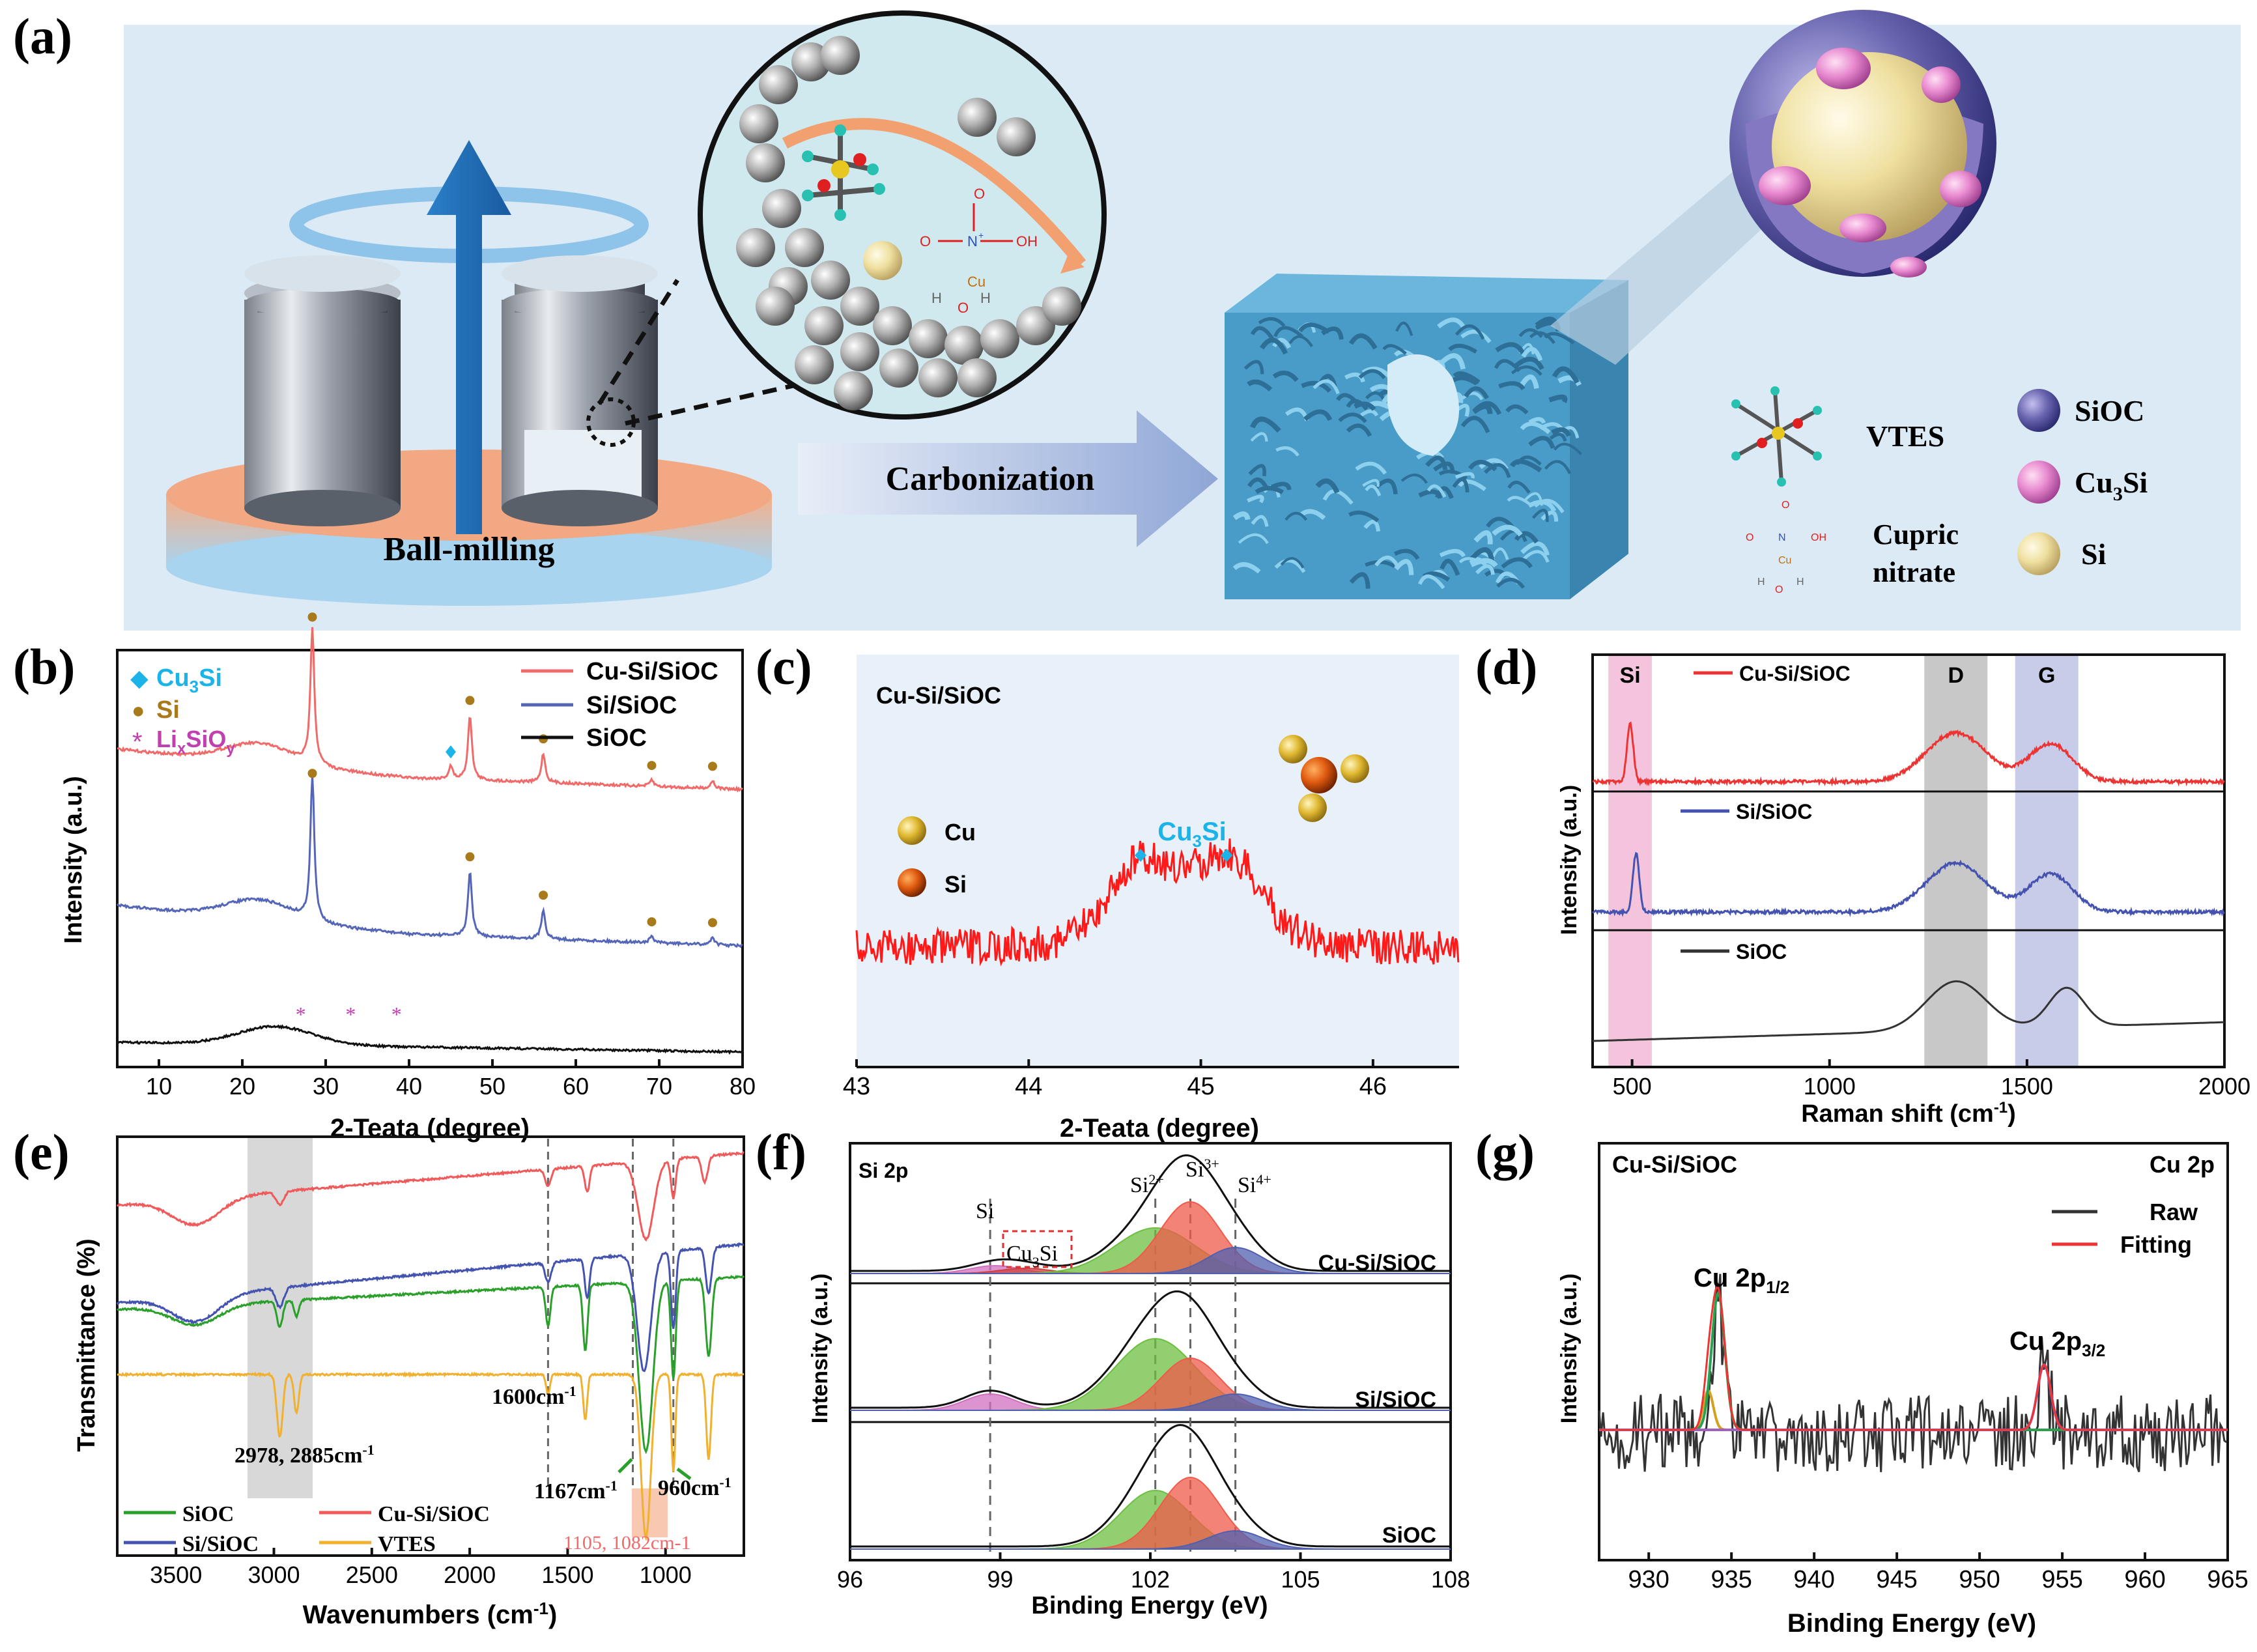  What do you see at coordinates (86, 1344) in the screenshot?
I see `ylabel-e: Transmittance (%)` at bounding box center [86, 1344].